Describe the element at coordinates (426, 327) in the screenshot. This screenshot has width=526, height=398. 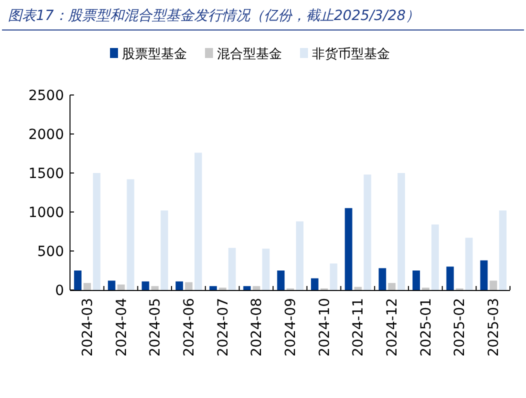
I see `x-tick-label: 2025-01` at that location.